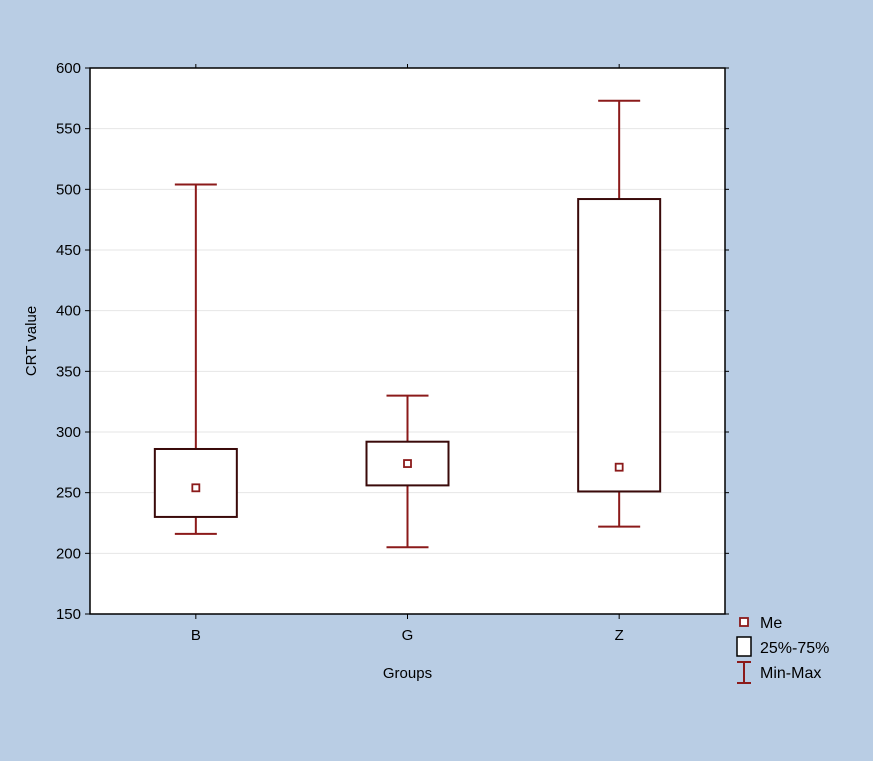  Describe the element at coordinates (196, 635) in the screenshot. I see `x-tick-label: B` at that location.